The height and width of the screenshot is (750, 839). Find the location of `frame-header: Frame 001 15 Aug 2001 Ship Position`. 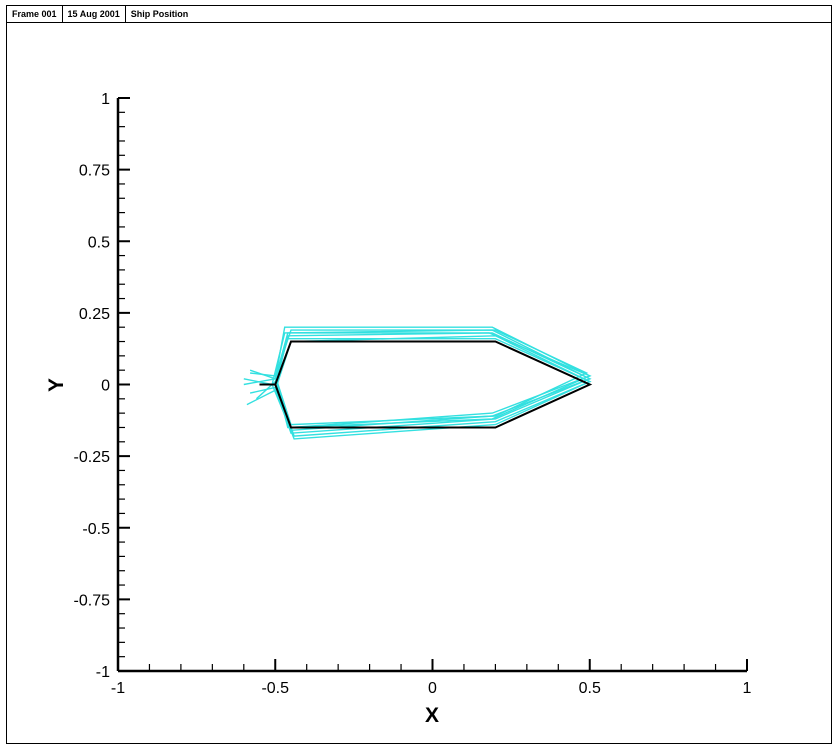

frame-header: Frame 001 15 Aug 2001 Ship Position is located at coordinates (100, 14).